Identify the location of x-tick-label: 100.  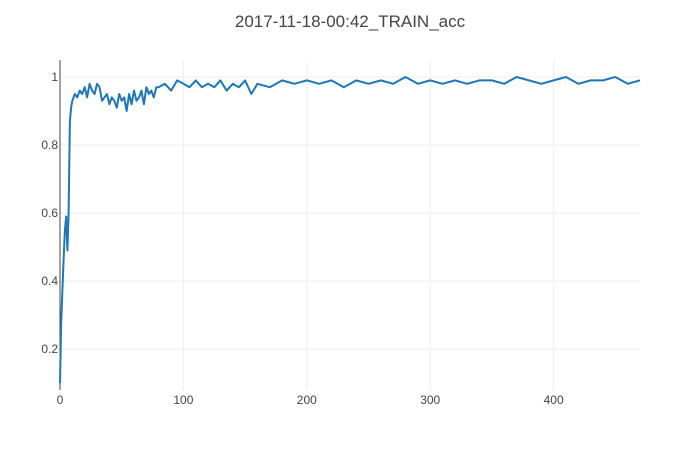
(183, 400).